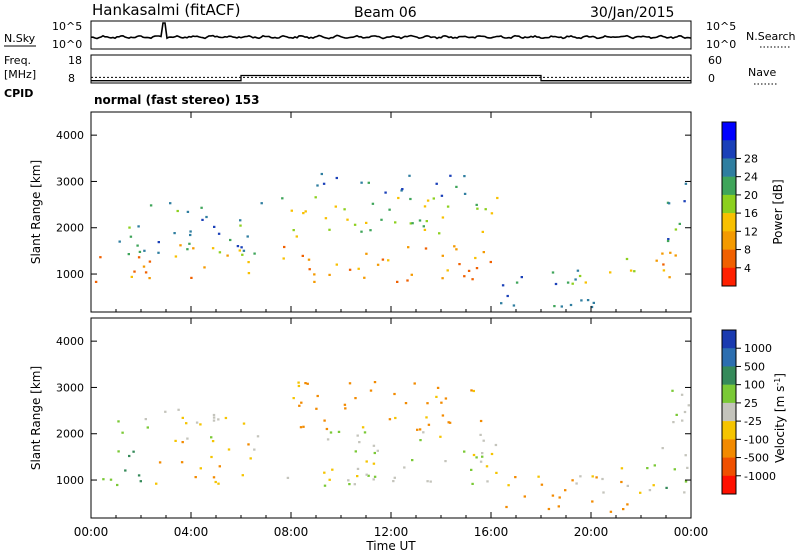  Describe the element at coordinates (70, 274) in the screenshot. I see `y-tick-label: 1000` at that location.